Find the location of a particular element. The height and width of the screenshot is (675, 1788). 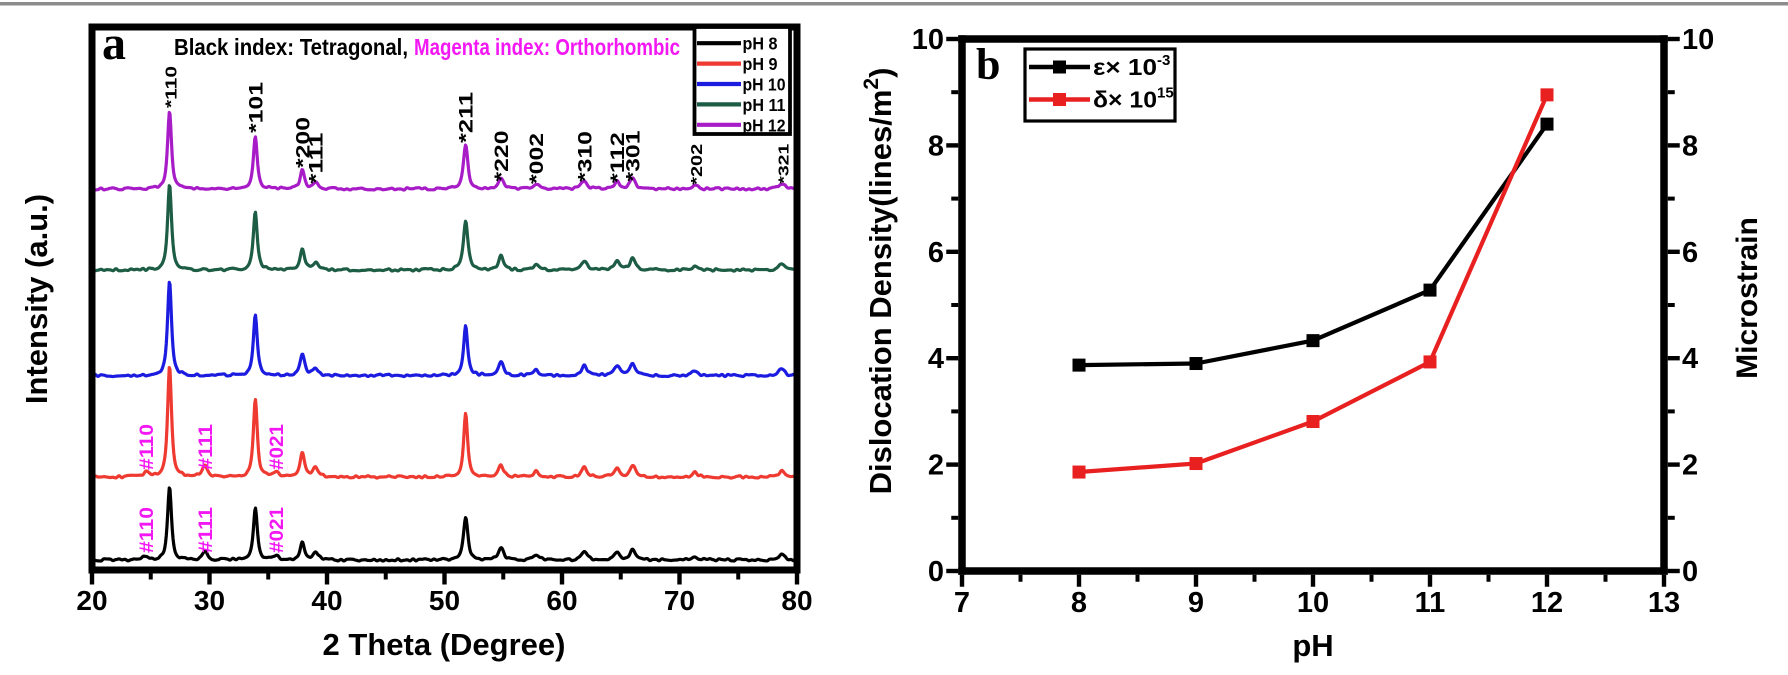

peak-label-orthorhombic: #021 is located at coordinates (277, 447).